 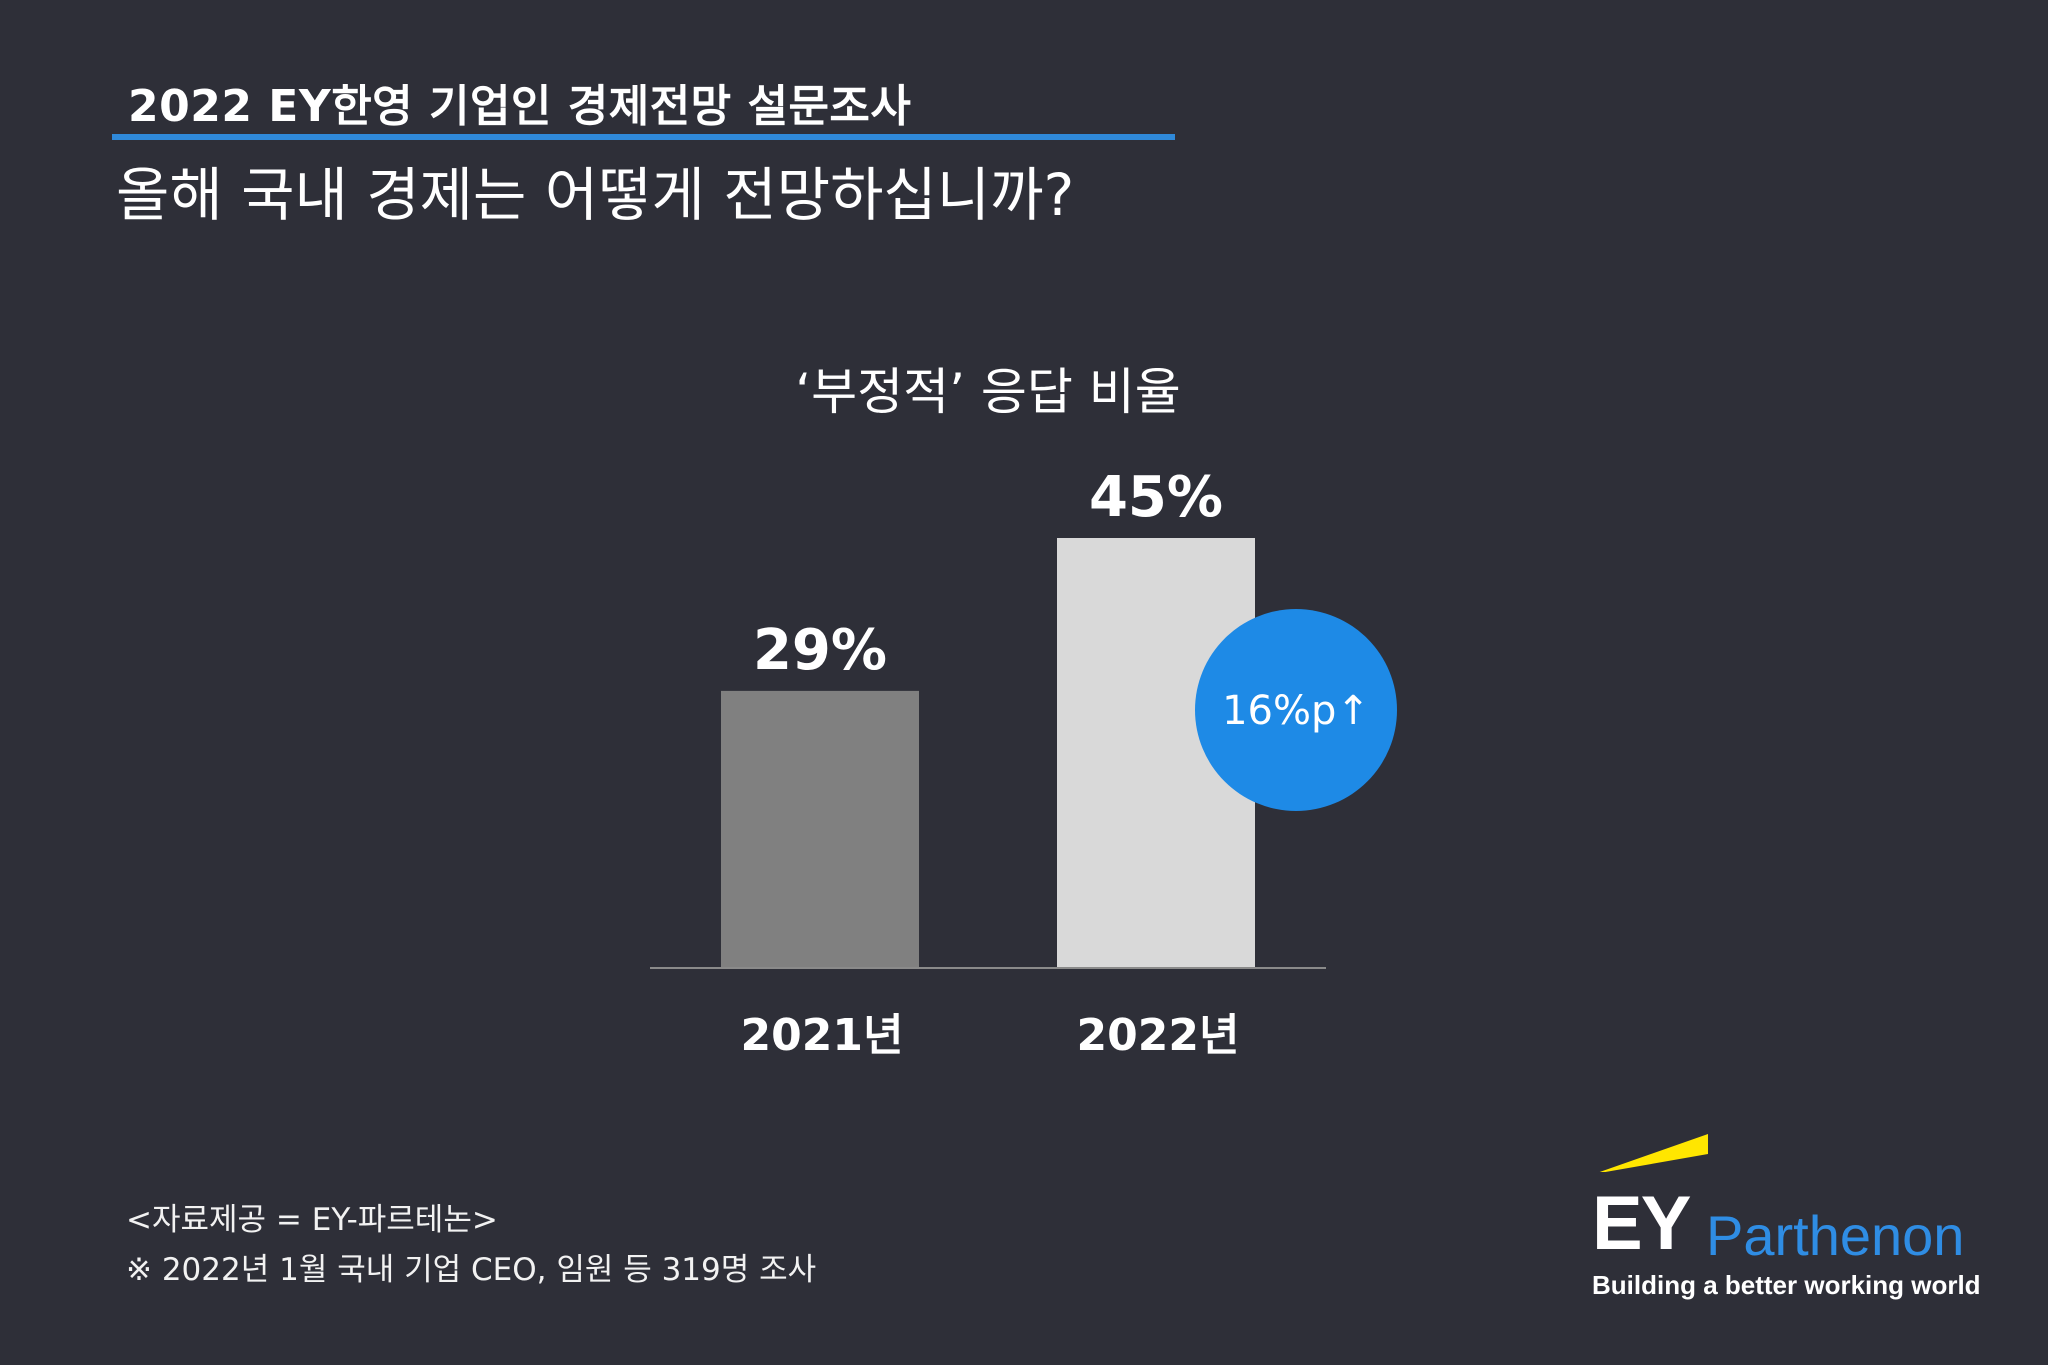 I want to click on change-badge-label: 16%p↑, so click(x=1296, y=711).